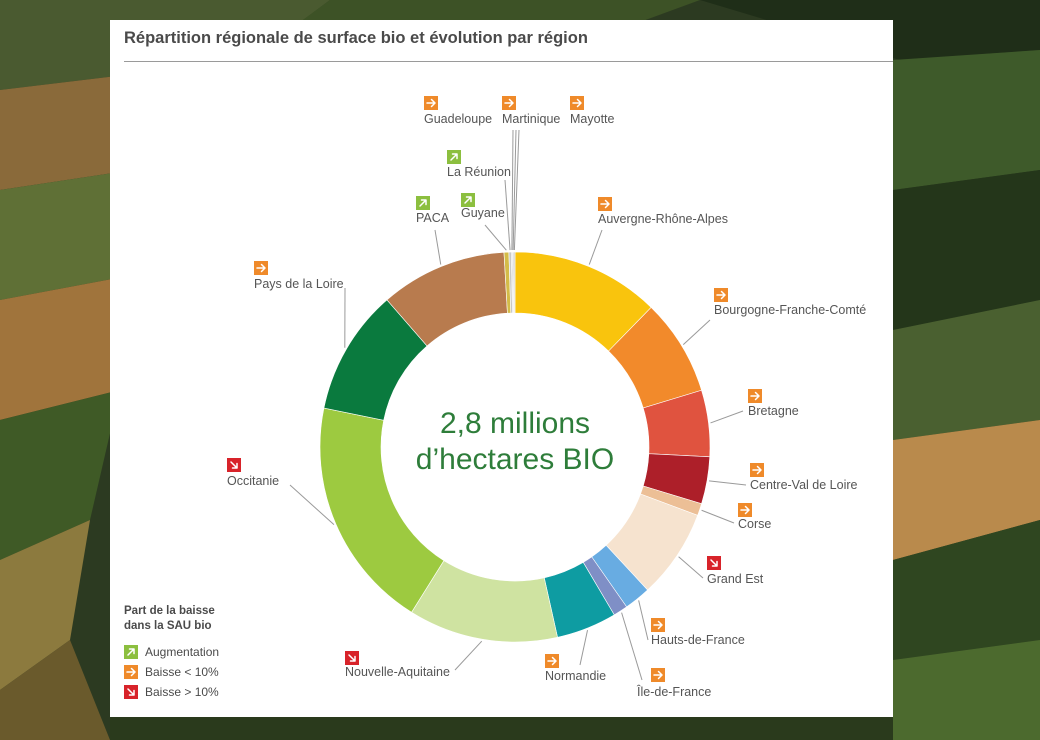  What do you see at coordinates (458, 119) in the screenshot?
I see `label-guadeloupe: Guadeloupe` at bounding box center [458, 119].